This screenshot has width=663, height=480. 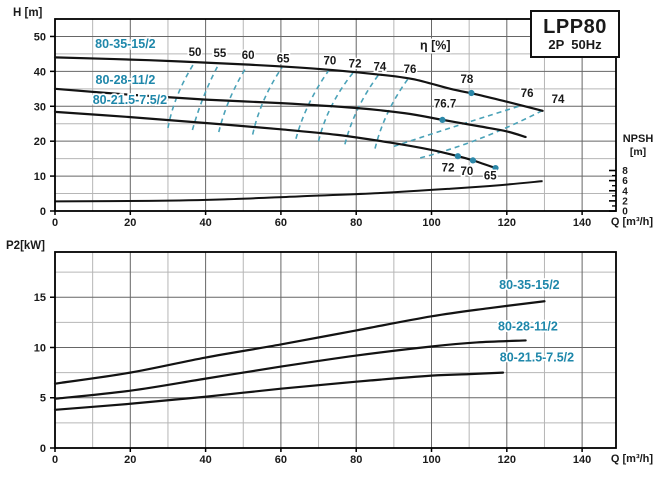 What do you see at coordinates (195, 53) in the screenshot?
I see `efficiency-value-label: 50` at bounding box center [195, 53].